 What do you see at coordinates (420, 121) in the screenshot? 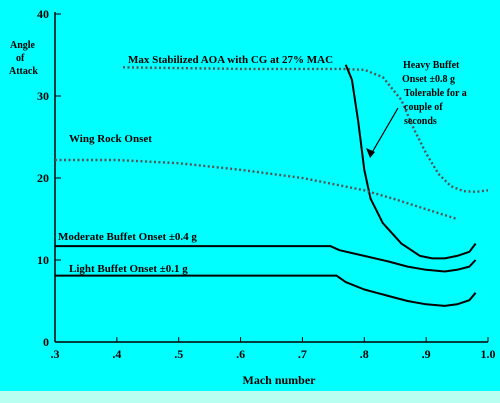
I see `heavy-label-5: seconds` at bounding box center [420, 121].